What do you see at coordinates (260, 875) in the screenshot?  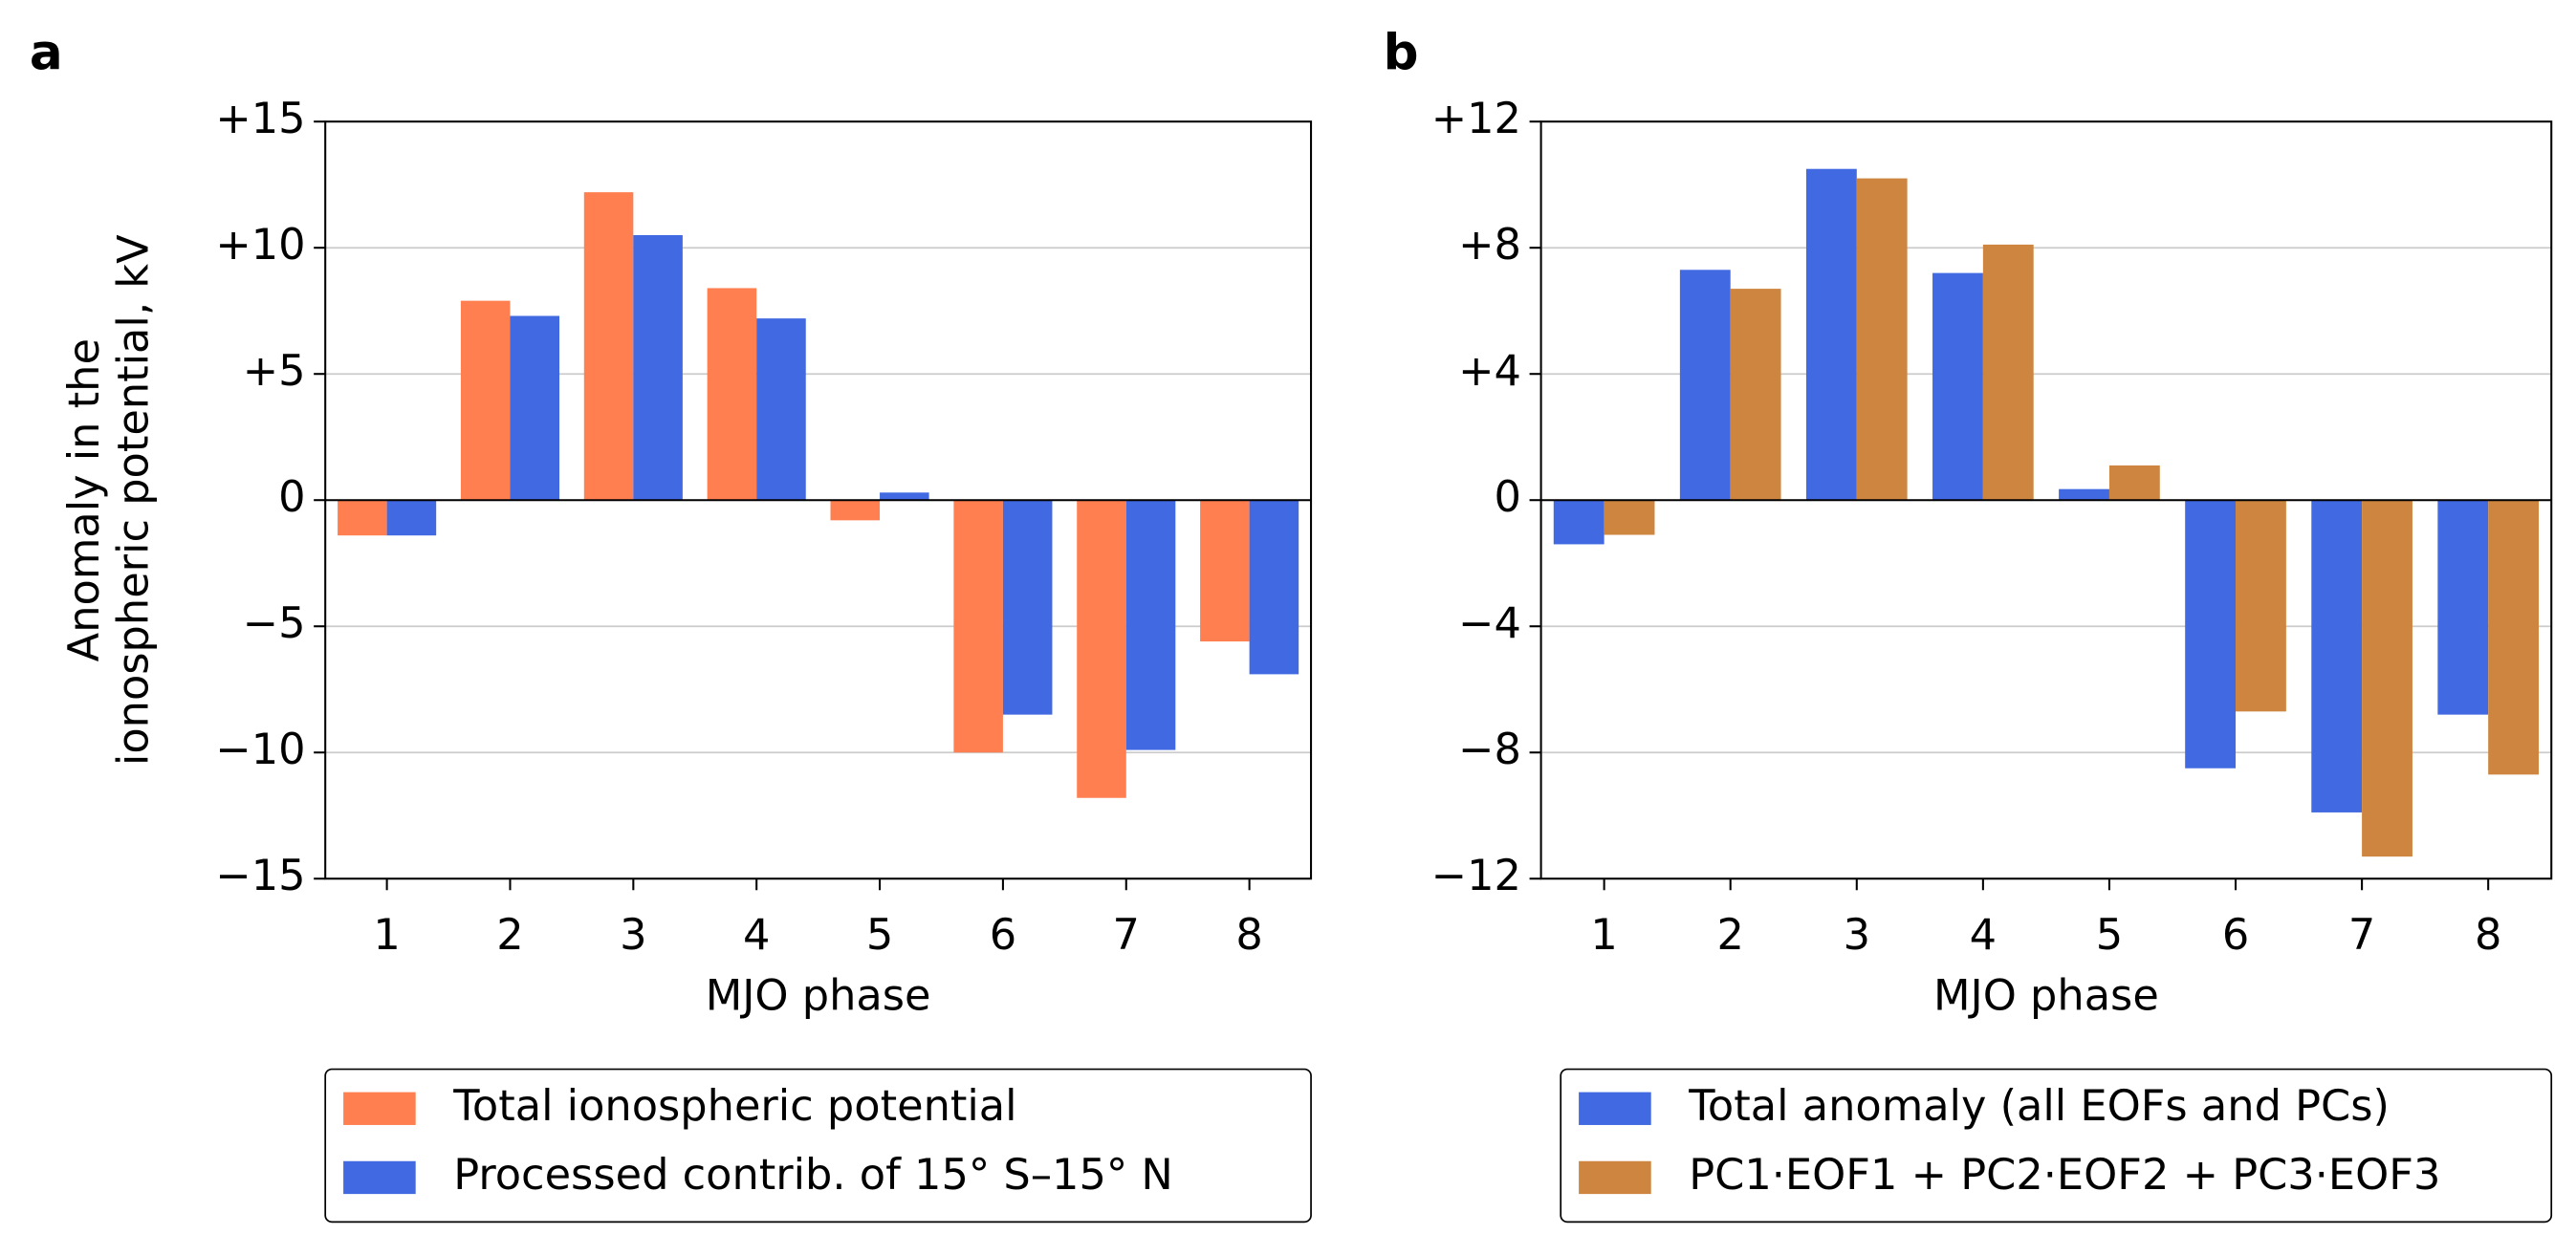 I see `y-tick-label: −15` at bounding box center [260, 875].